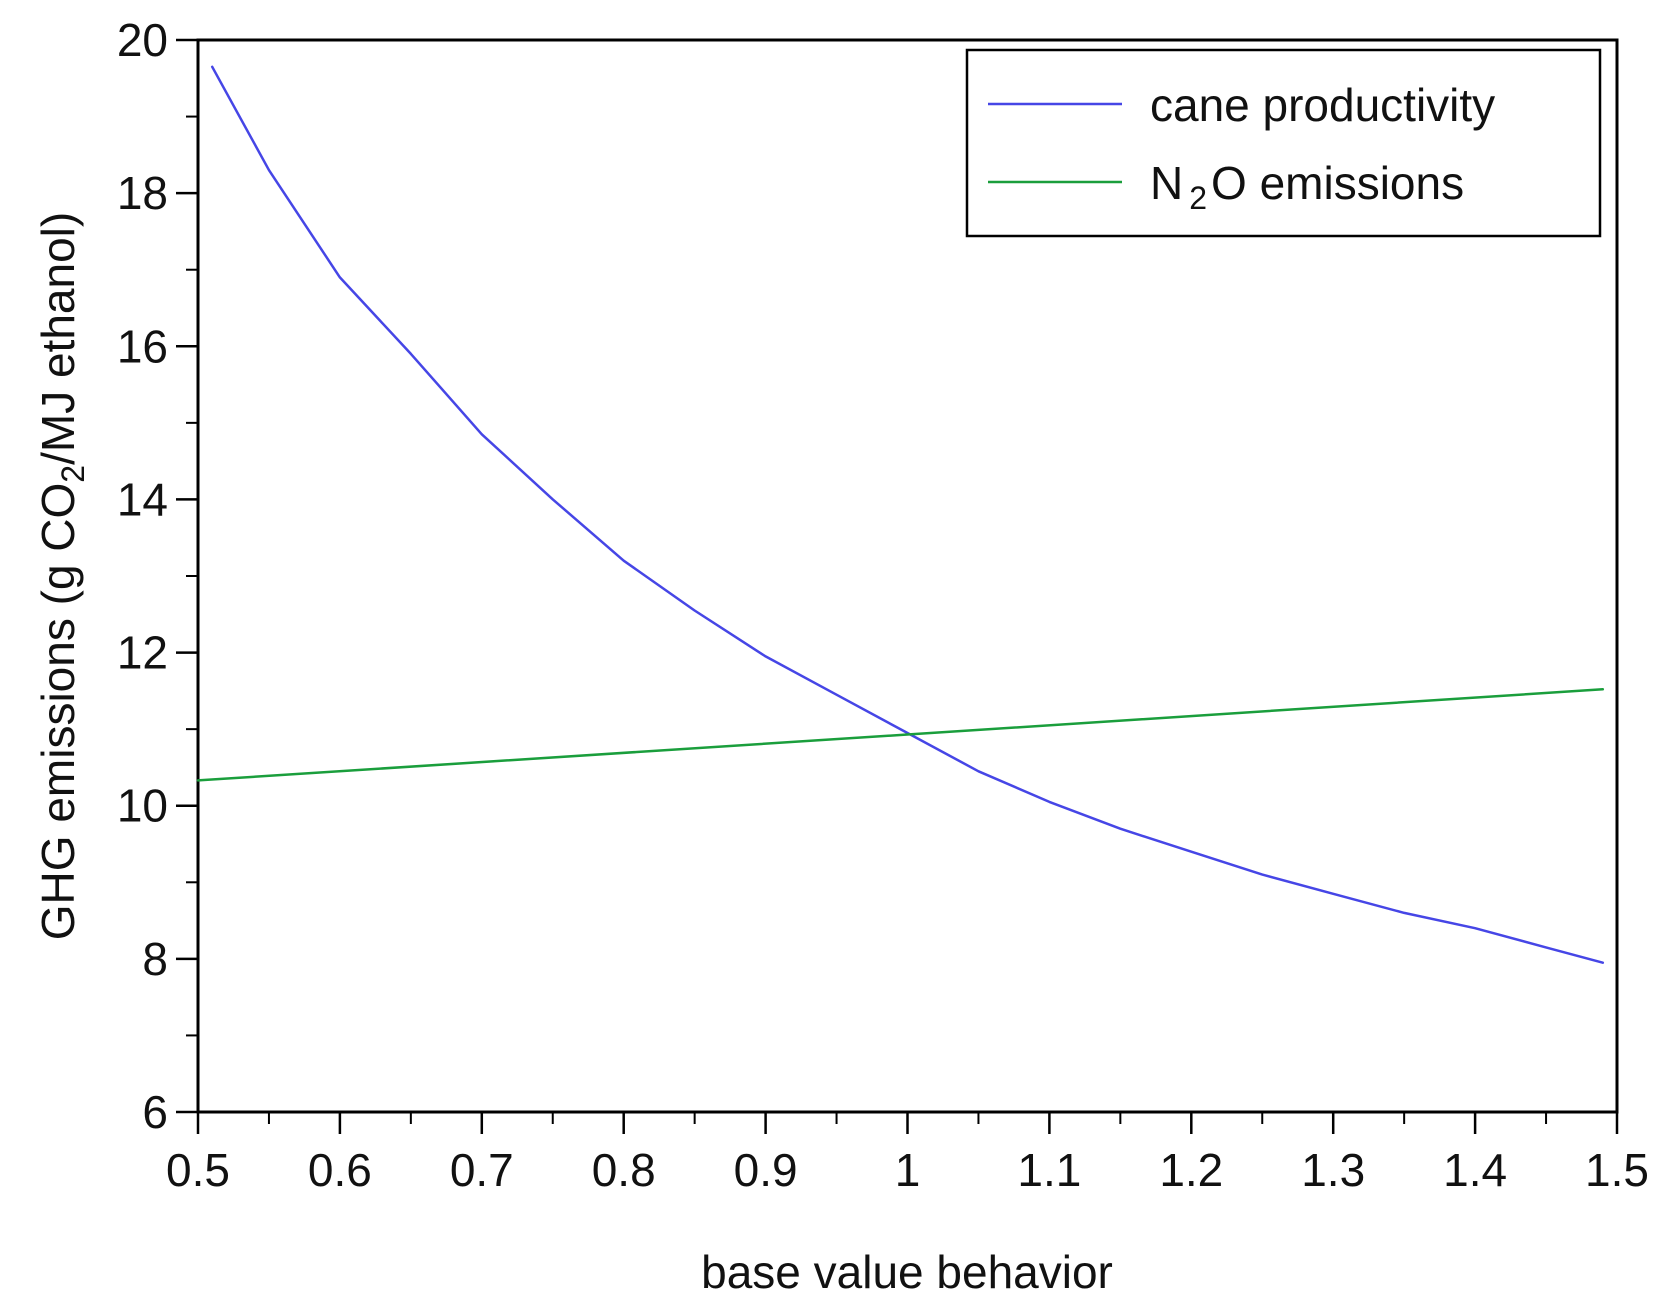 This screenshot has height=1304, width=1661. I want to click on legend-label-cane-productivity: cane productivity, so click(1322, 105).